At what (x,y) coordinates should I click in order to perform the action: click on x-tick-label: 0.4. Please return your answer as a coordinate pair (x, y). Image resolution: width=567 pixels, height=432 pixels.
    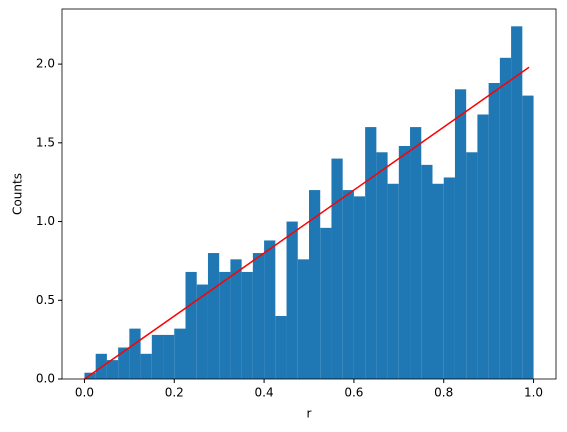
    Looking at the image, I should click on (264, 393).